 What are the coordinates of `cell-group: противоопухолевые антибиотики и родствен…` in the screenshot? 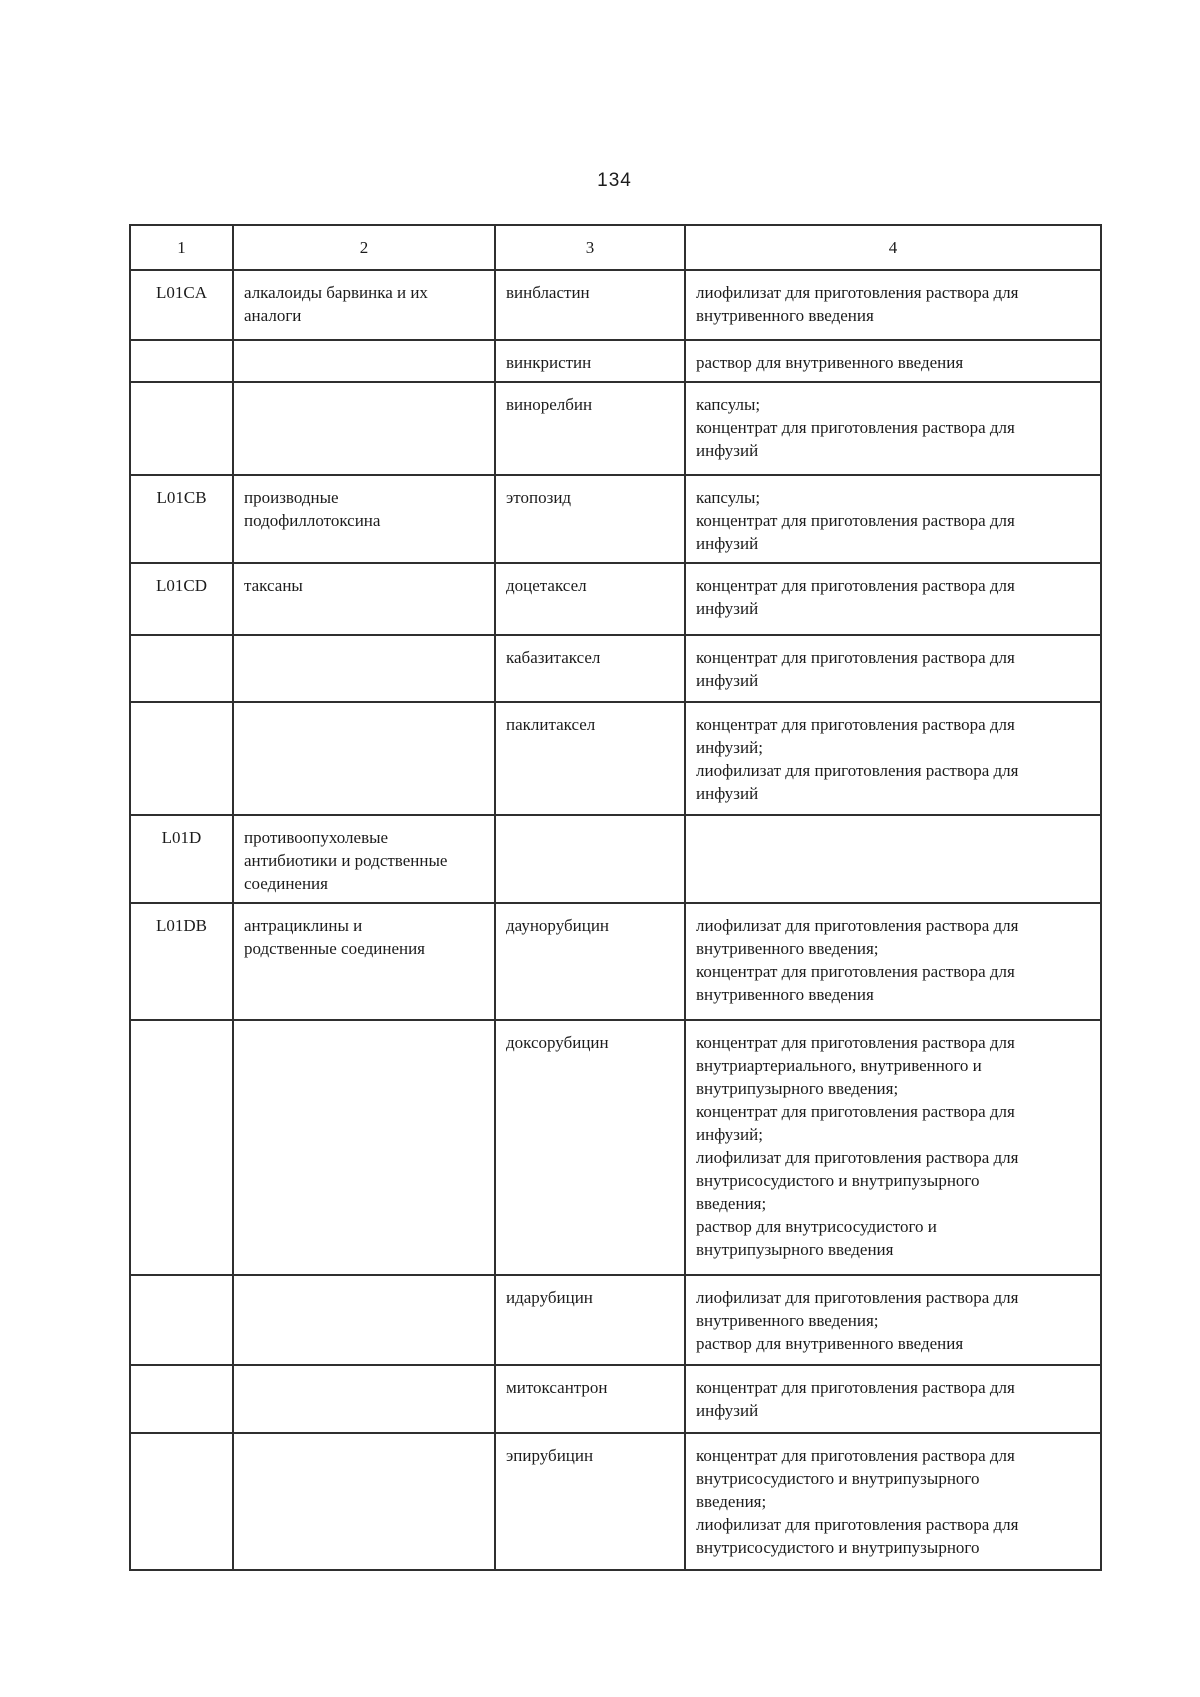 It's located at (364, 859).